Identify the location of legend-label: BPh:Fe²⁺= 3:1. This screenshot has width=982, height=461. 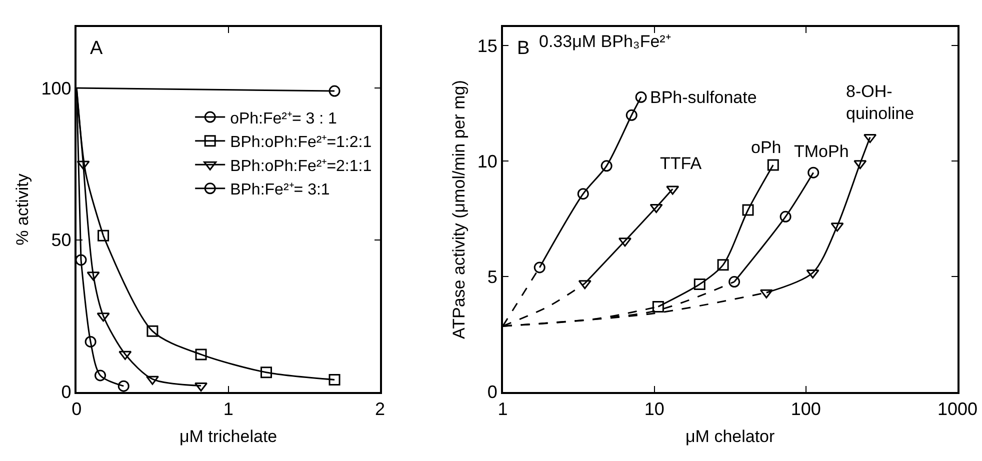
(280, 190).